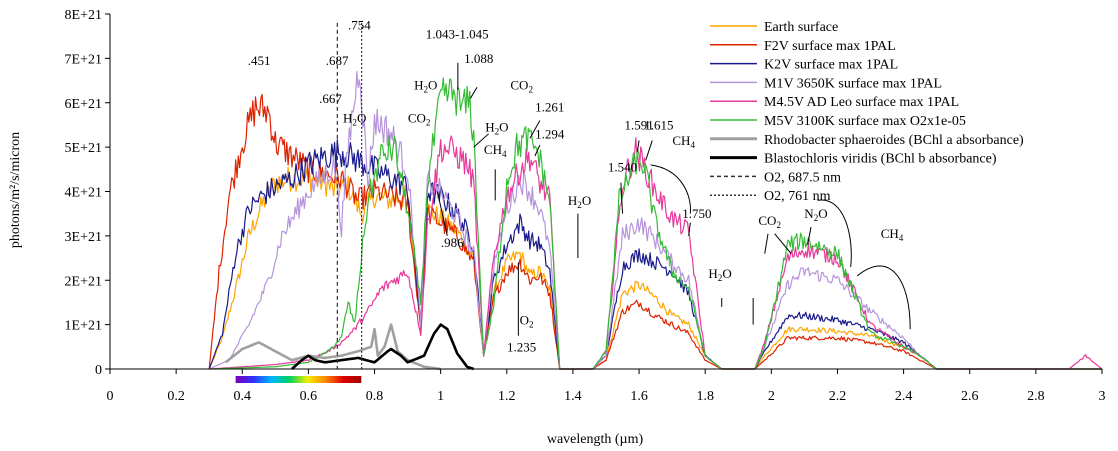 The height and width of the screenshot is (451, 1118). Describe the element at coordinates (802, 177) in the screenshot. I see `legend-label-o2-687-5-nm: O2, 687.5 nm` at that location.